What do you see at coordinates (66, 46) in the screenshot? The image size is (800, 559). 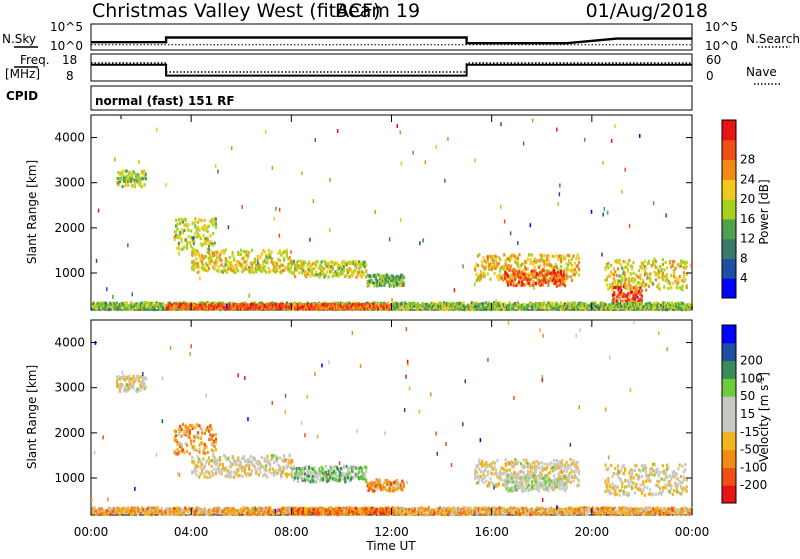 I see `nsky-tick-bottom: 10^0` at bounding box center [66, 46].